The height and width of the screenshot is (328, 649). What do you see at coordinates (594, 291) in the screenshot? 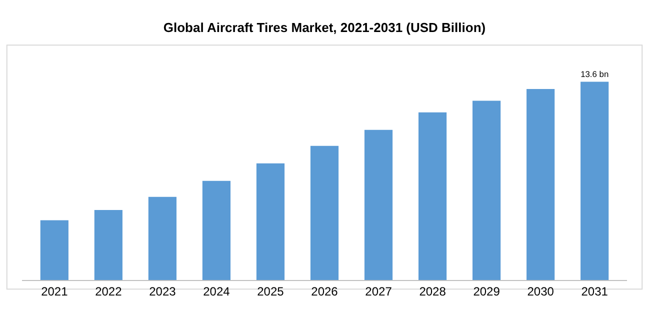
I see `x-tick-label: 2031` at bounding box center [594, 291].